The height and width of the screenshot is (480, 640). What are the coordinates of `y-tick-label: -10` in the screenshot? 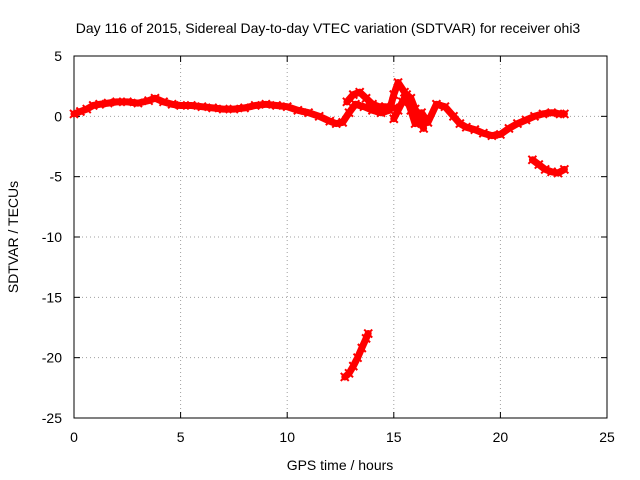 It's located at (52, 237).